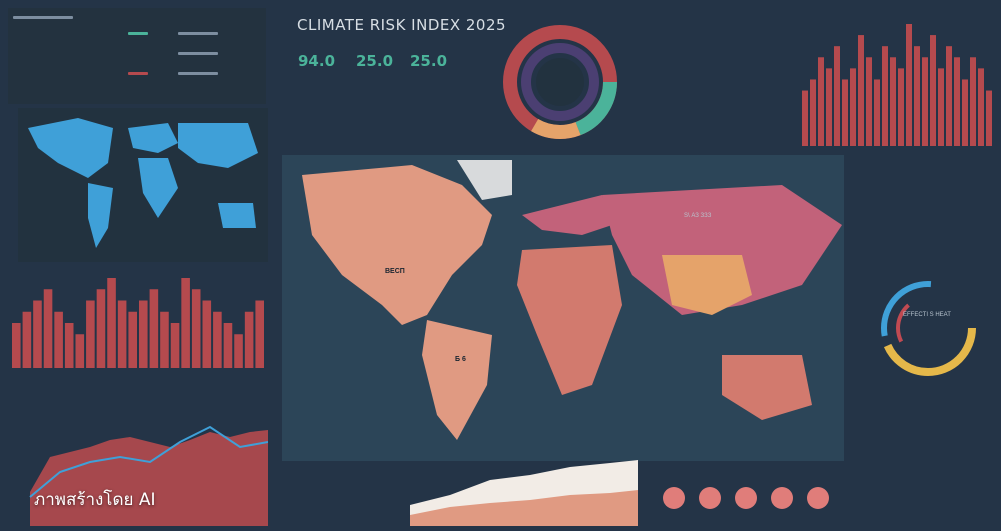 The height and width of the screenshot is (531, 1001). Describe the element at coordinates (137, 56) in the screenshot. I see `top-left-info-panel` at that location.